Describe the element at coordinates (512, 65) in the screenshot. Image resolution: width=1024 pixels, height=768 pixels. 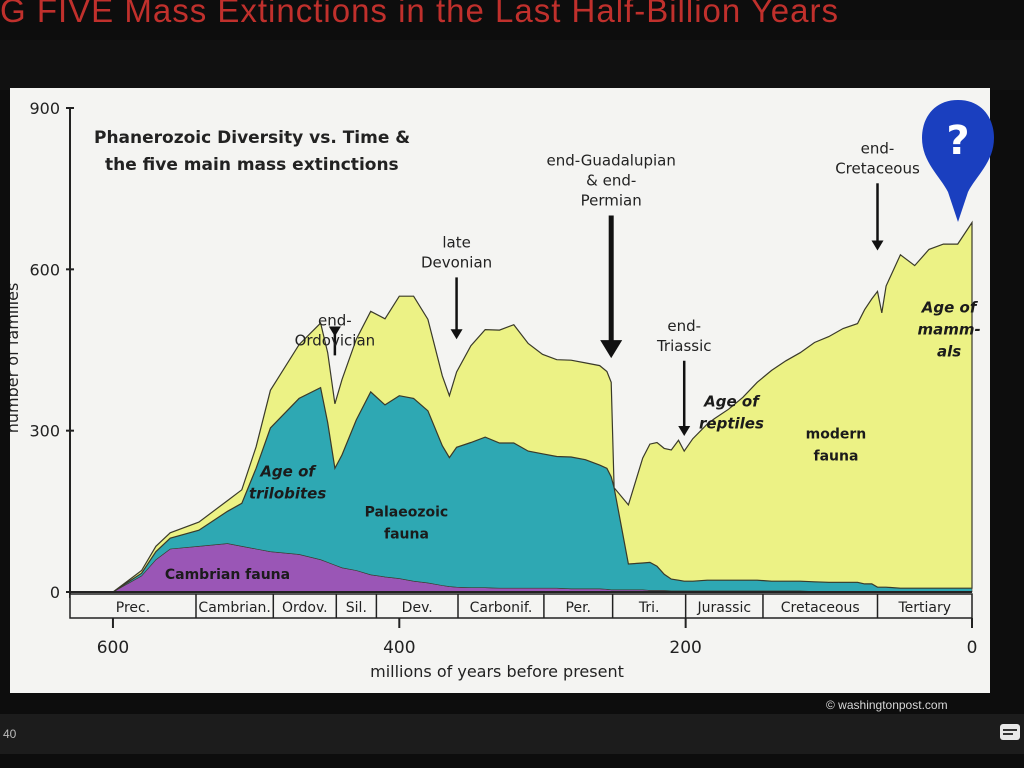
I see `title-bar-divider` at that location.